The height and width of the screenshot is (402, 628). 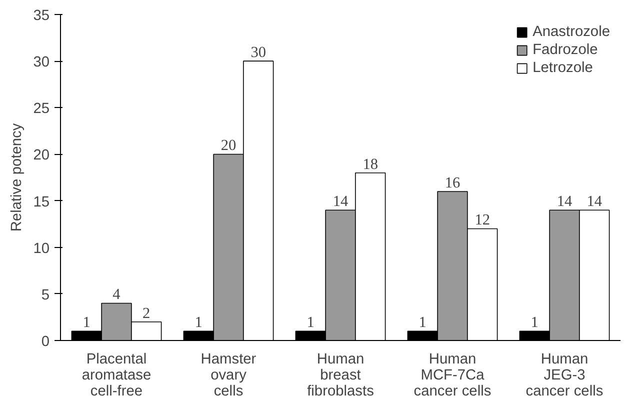 I want to click on y-tick-label: 30, so click(x=41, y=62).